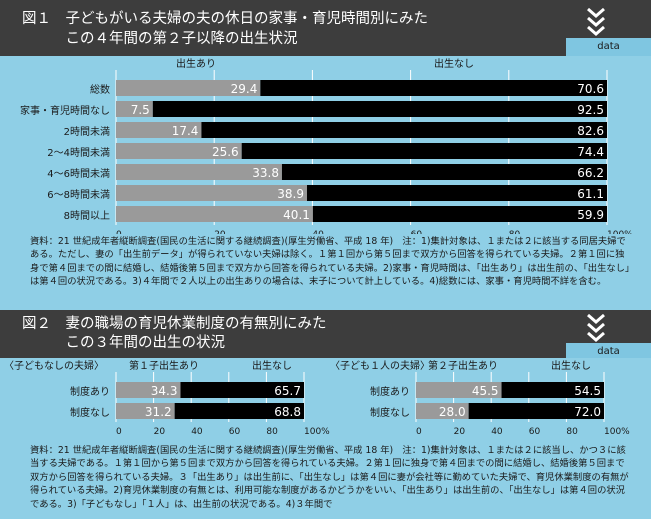  Describe the element at coordinates (87, 216) in the screenshot. I see `category-label: 8時間以上` at that location.